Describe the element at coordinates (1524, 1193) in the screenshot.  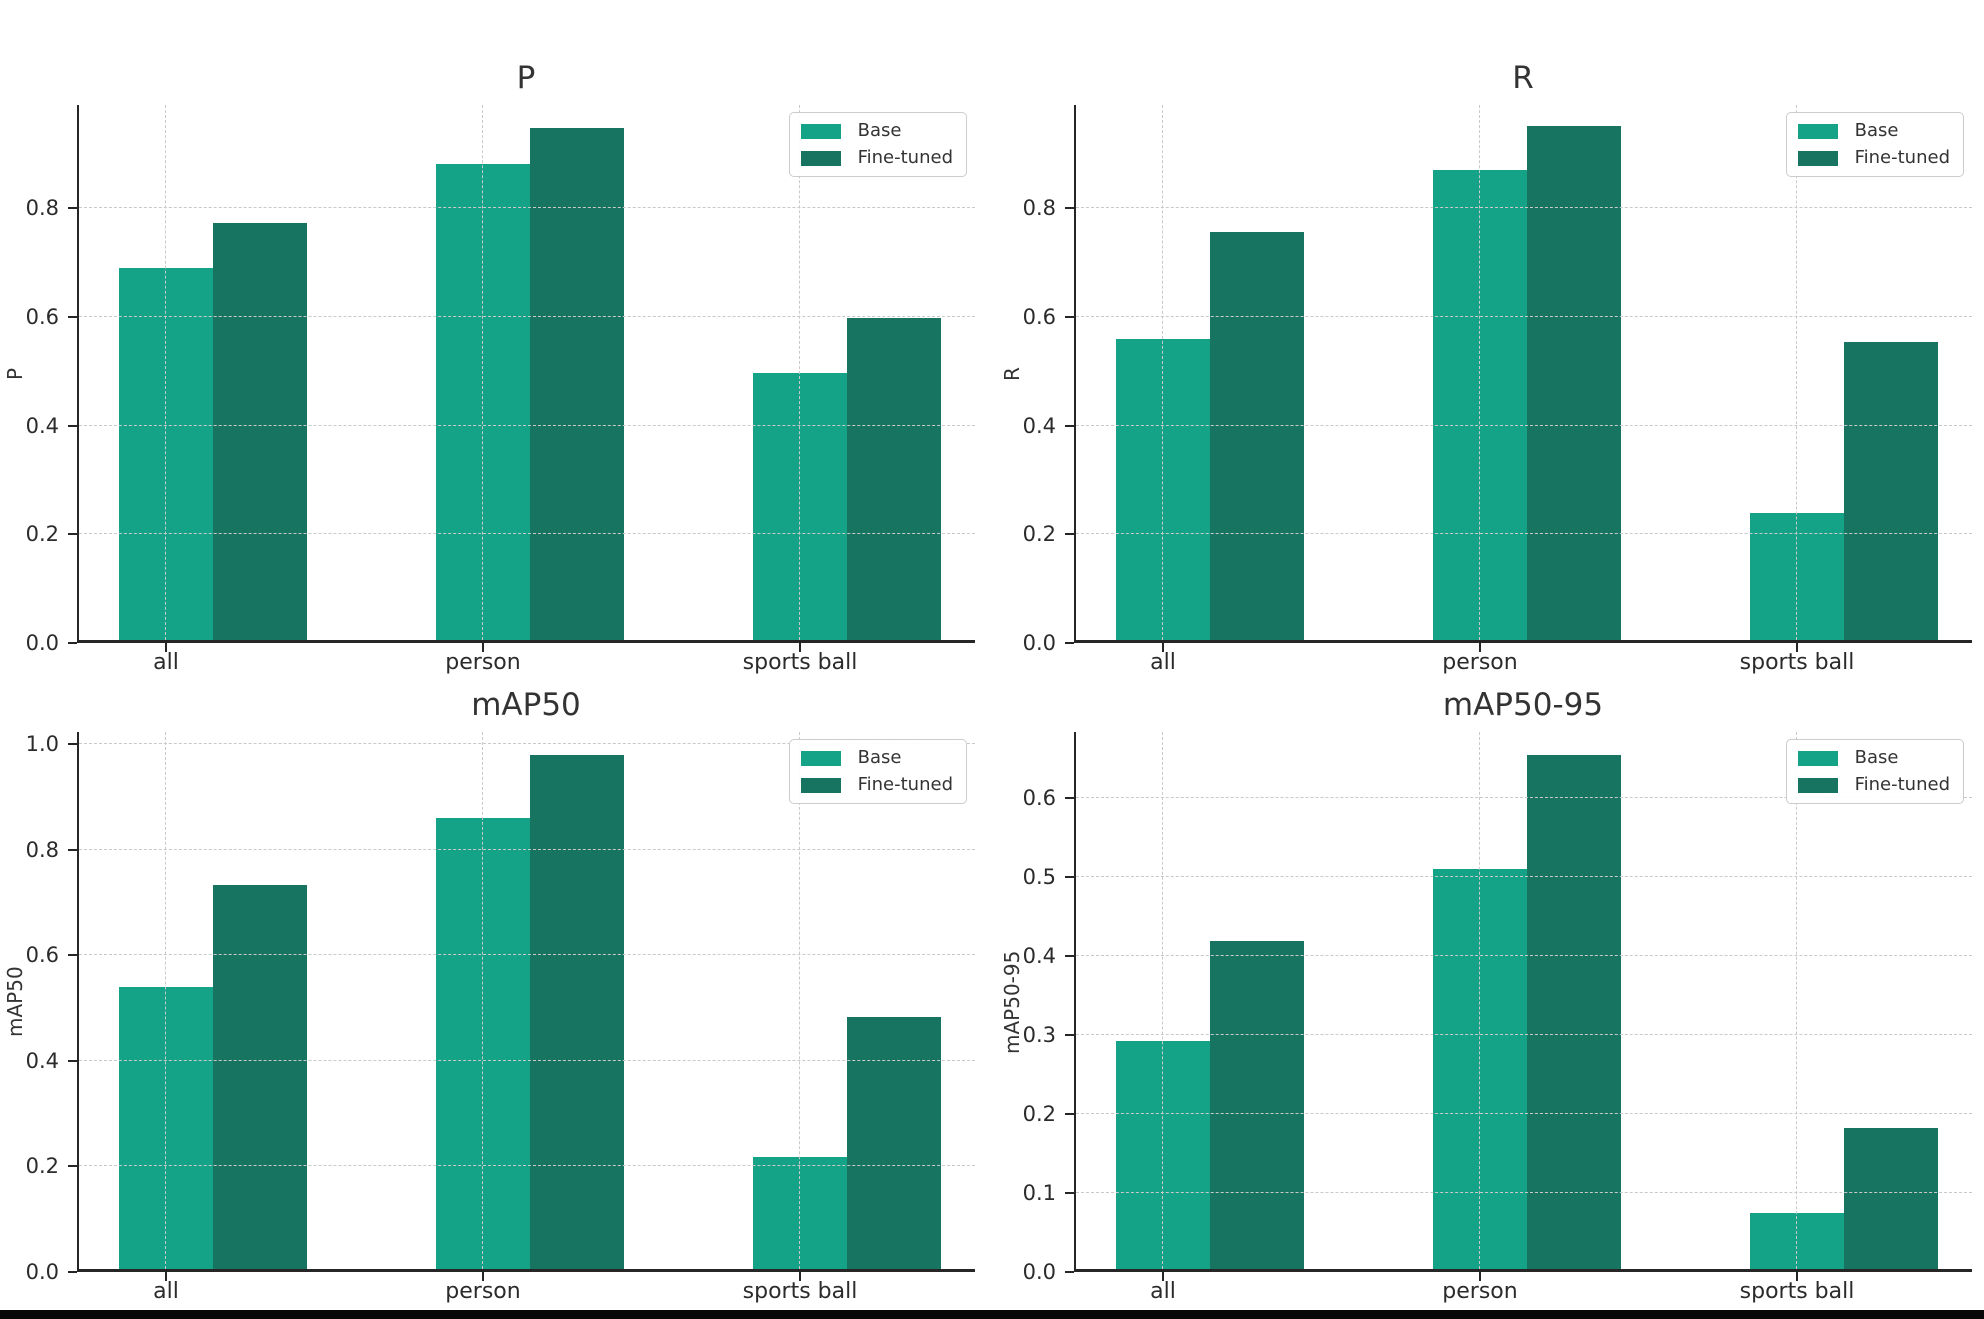
I see `gridline-horizontal-0.1` at that location.